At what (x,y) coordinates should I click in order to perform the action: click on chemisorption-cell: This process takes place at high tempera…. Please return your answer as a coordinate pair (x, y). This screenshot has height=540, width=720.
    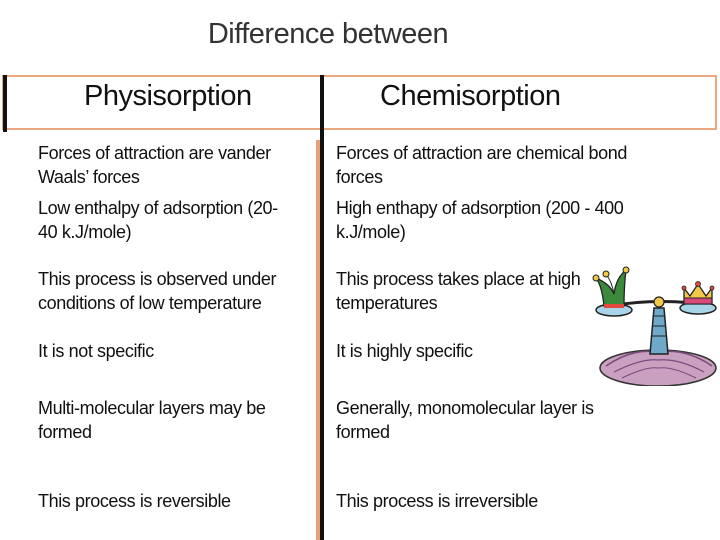
    Looking at the image, I should click on (458, 291).